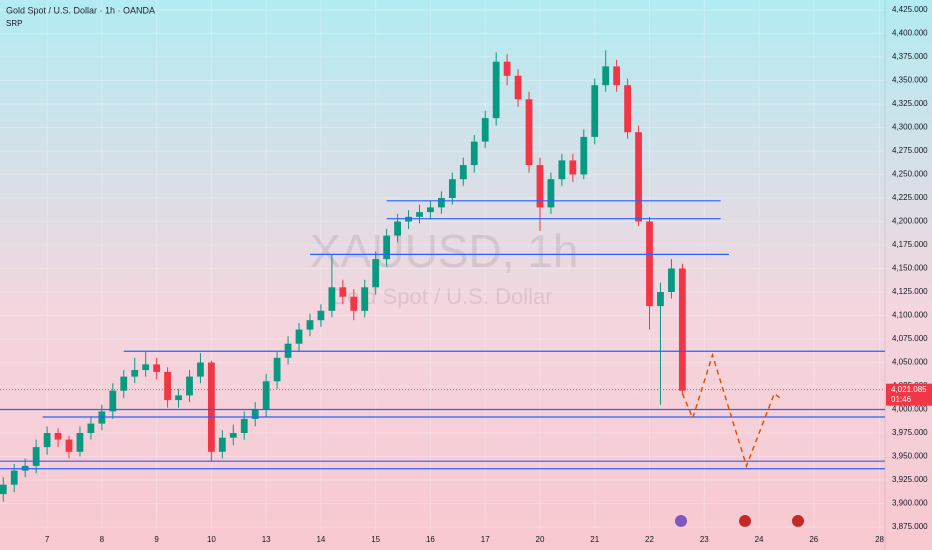  What do you see at coordinates (704, 539) in the screenshot?
I see `x-tick-label: 23` at bounding box center [704, 539].